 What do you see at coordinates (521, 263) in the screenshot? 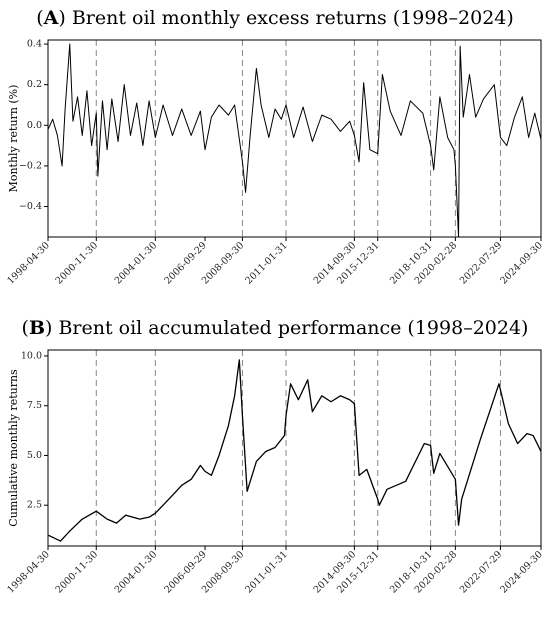
I see `panel-a-x-tick-label: 2024-09-30` at bounding box center [521, 263].